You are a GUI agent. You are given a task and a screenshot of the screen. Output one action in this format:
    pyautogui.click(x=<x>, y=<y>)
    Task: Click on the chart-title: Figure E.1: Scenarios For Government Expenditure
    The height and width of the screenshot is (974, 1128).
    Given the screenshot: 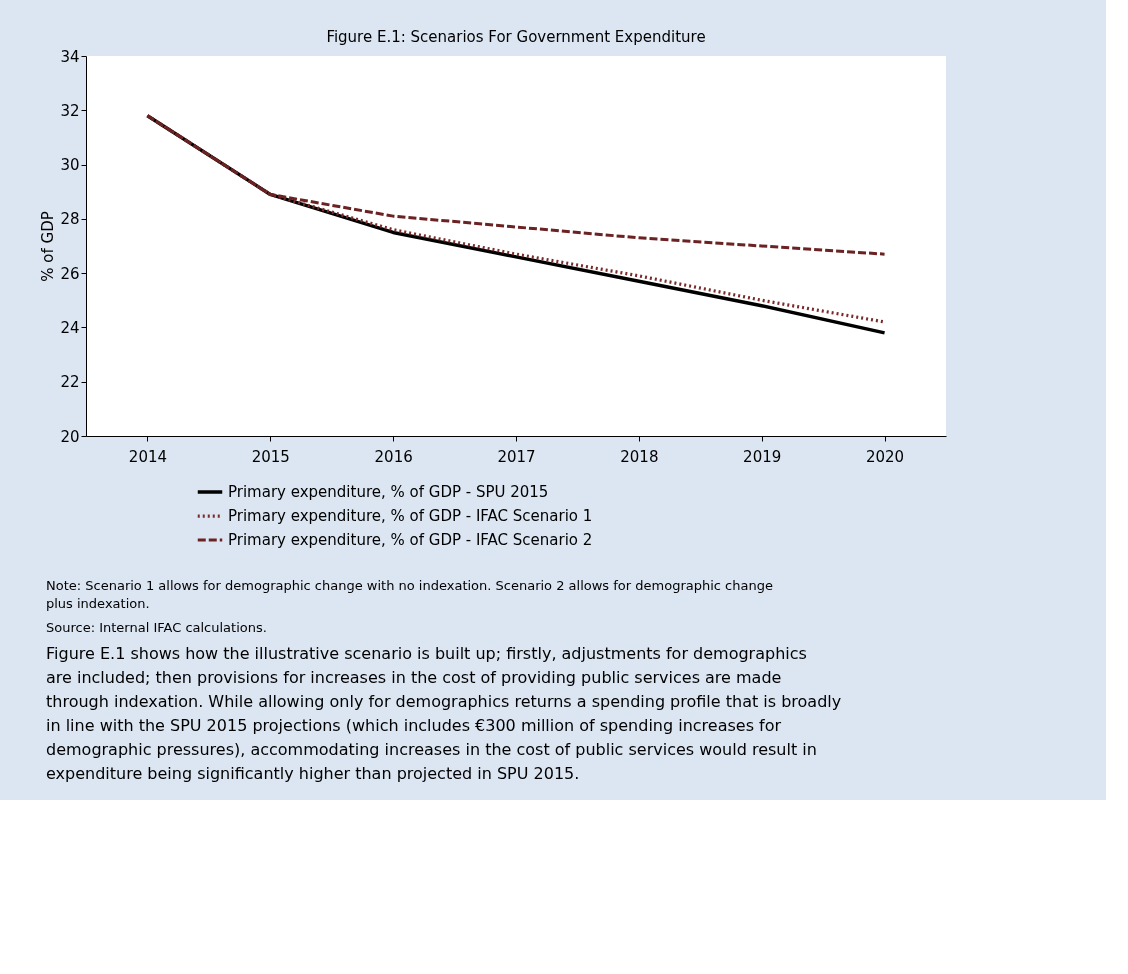 What is the action you would take?
    pyautogui.click(x=516, y=37)
    